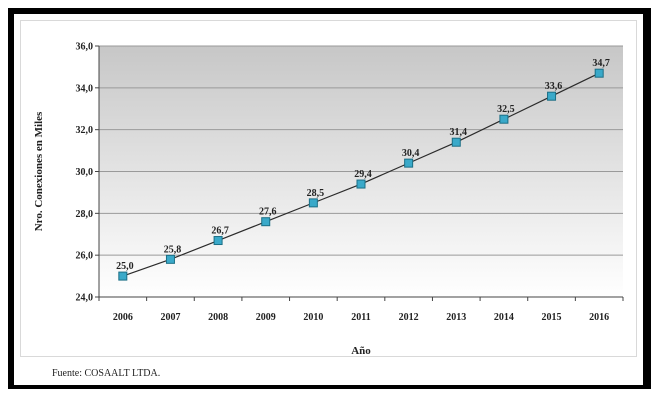  Describe the element at coordinates (459, 132) in the screenshot. I see `data-label: 31,4` at that location.